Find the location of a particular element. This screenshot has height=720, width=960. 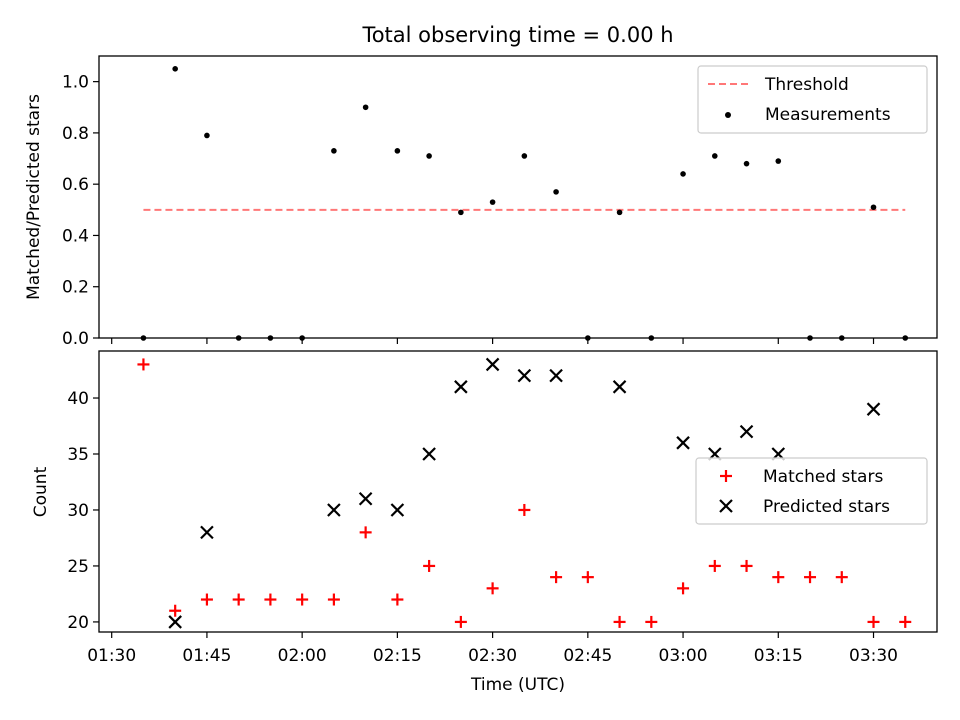

x-tick-label: 02:15 is located at coordinates (397, 656).